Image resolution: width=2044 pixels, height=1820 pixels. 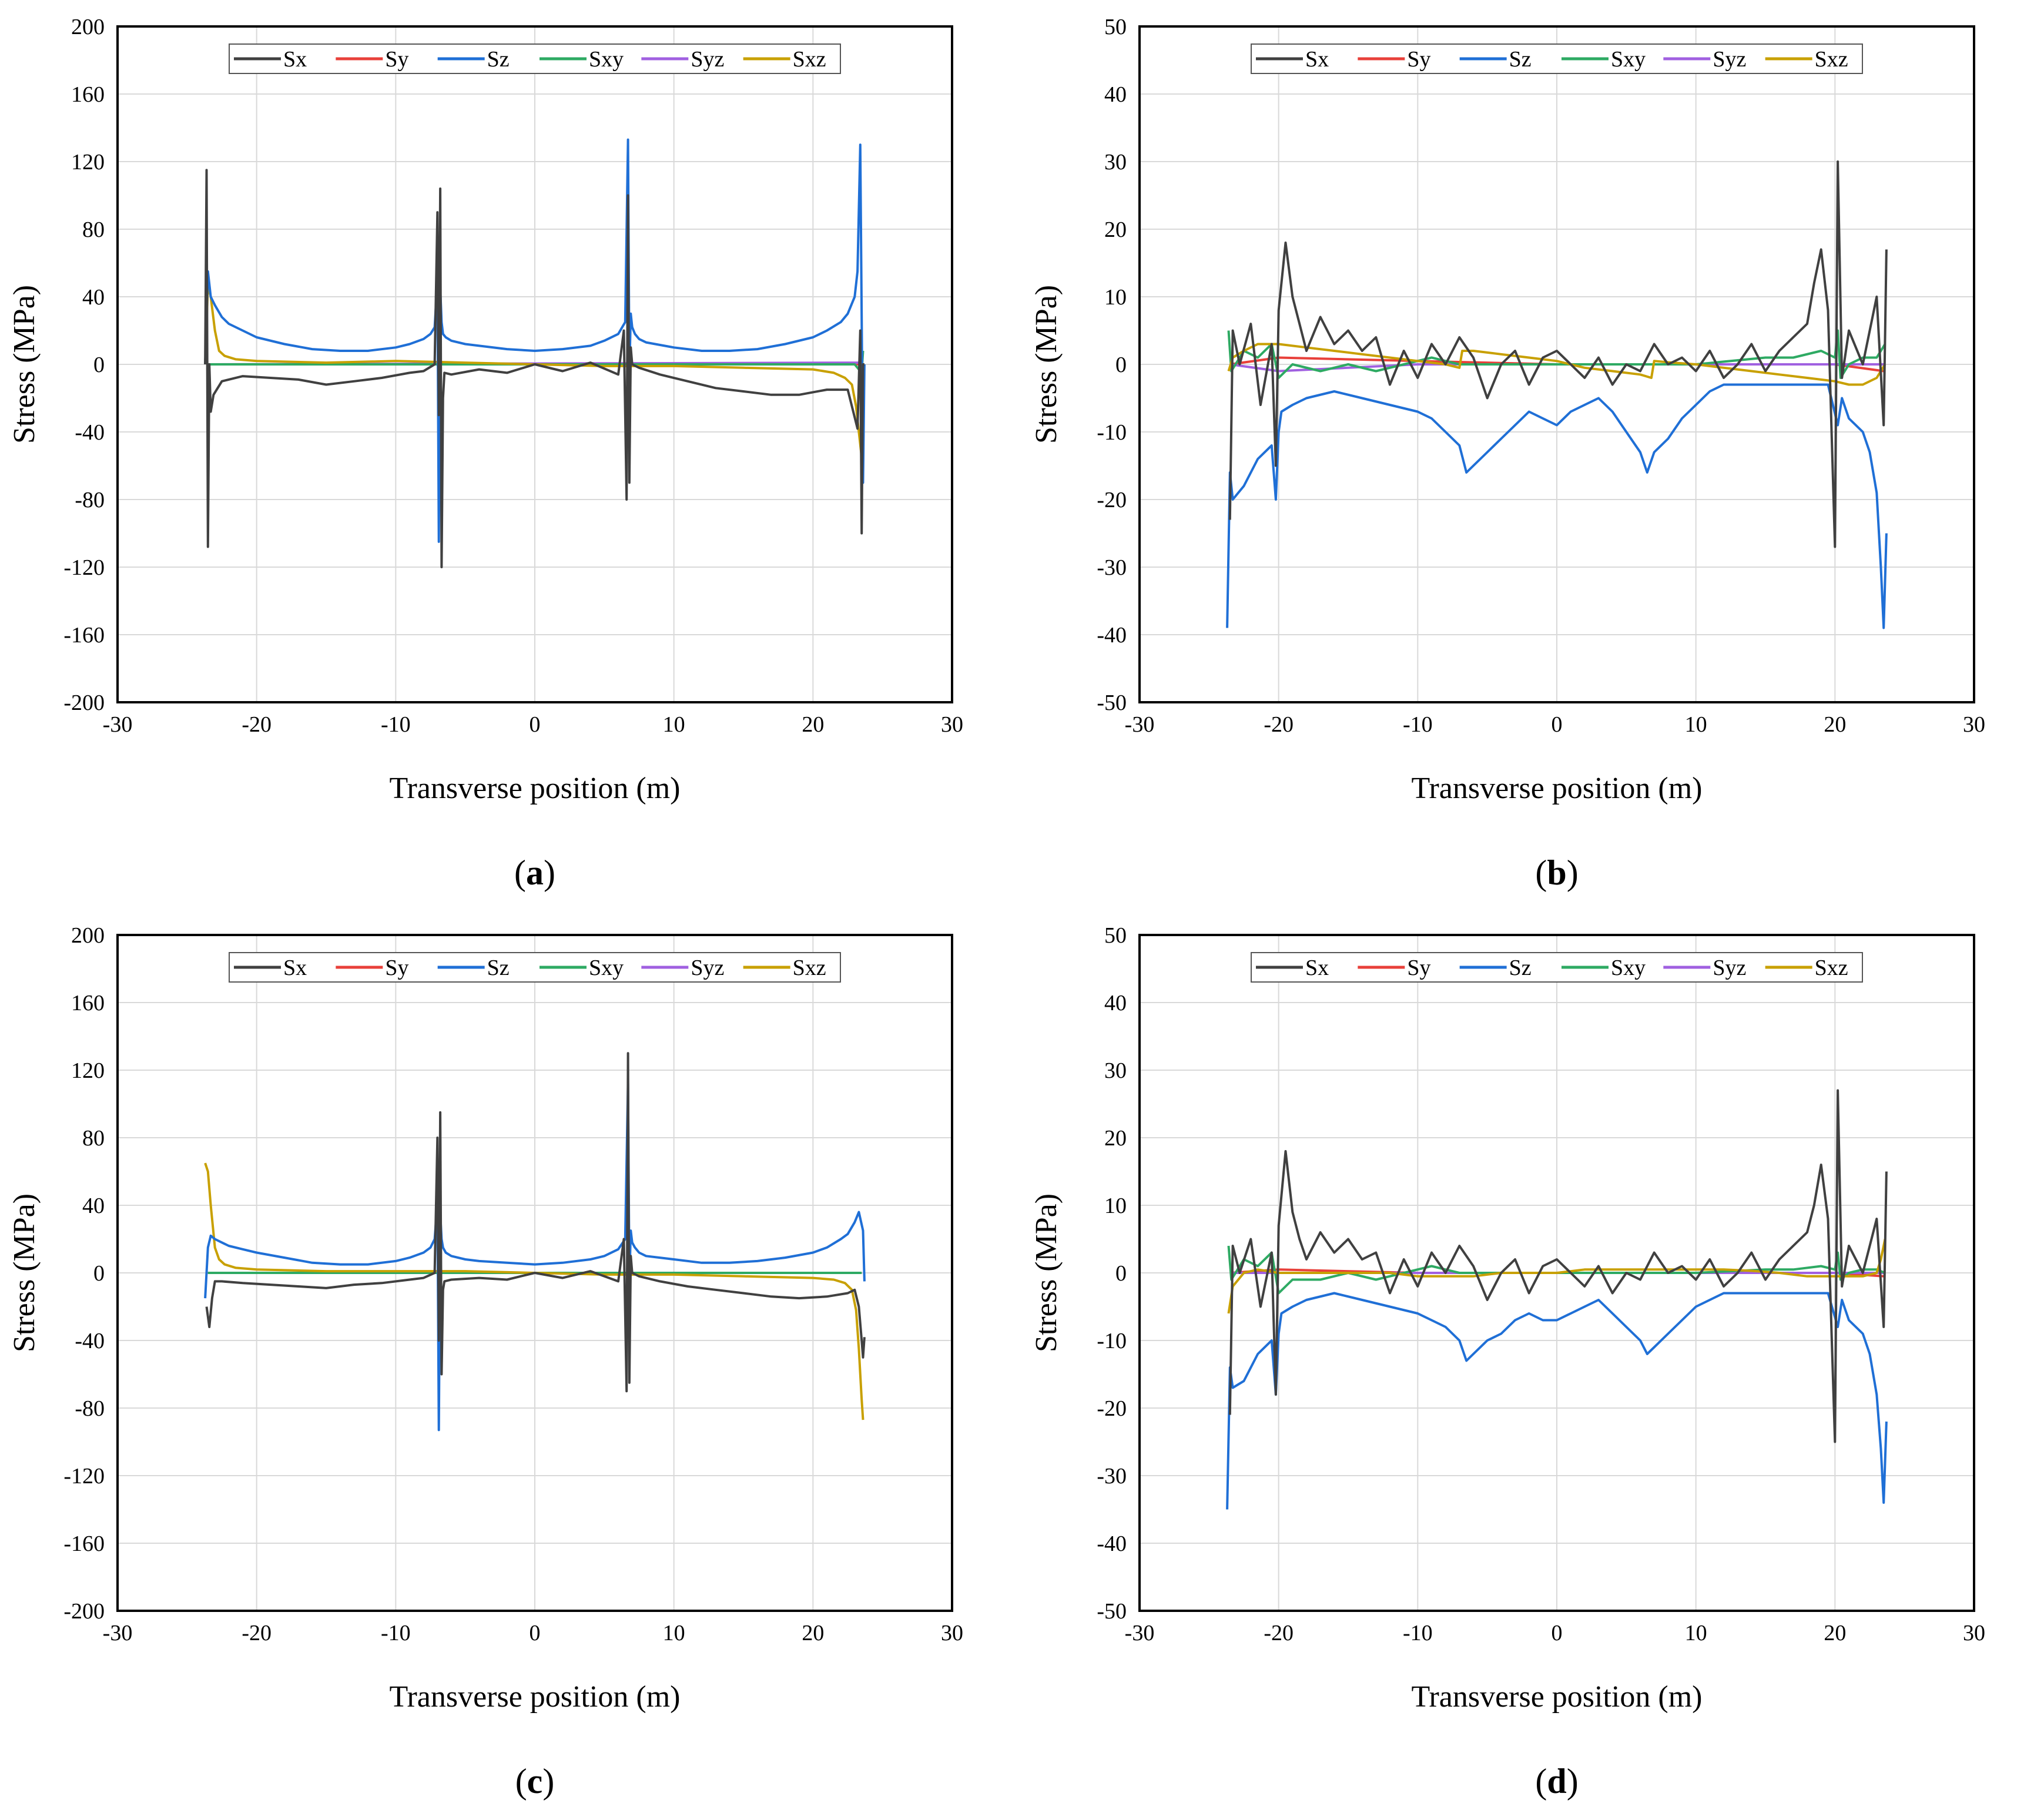 I want to click on panel-label-c: (c), so click(x=535, y=1781).